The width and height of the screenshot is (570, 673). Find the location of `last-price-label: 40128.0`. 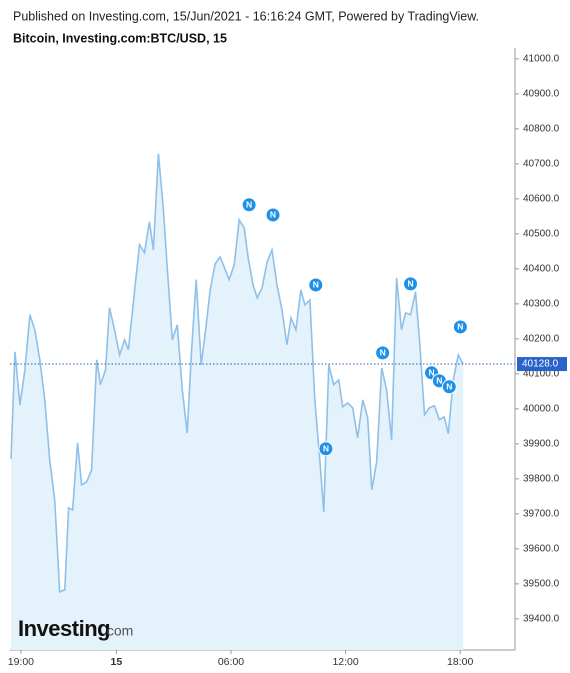

last-price-label: 40128.0 is located at coordinates (540, 364).